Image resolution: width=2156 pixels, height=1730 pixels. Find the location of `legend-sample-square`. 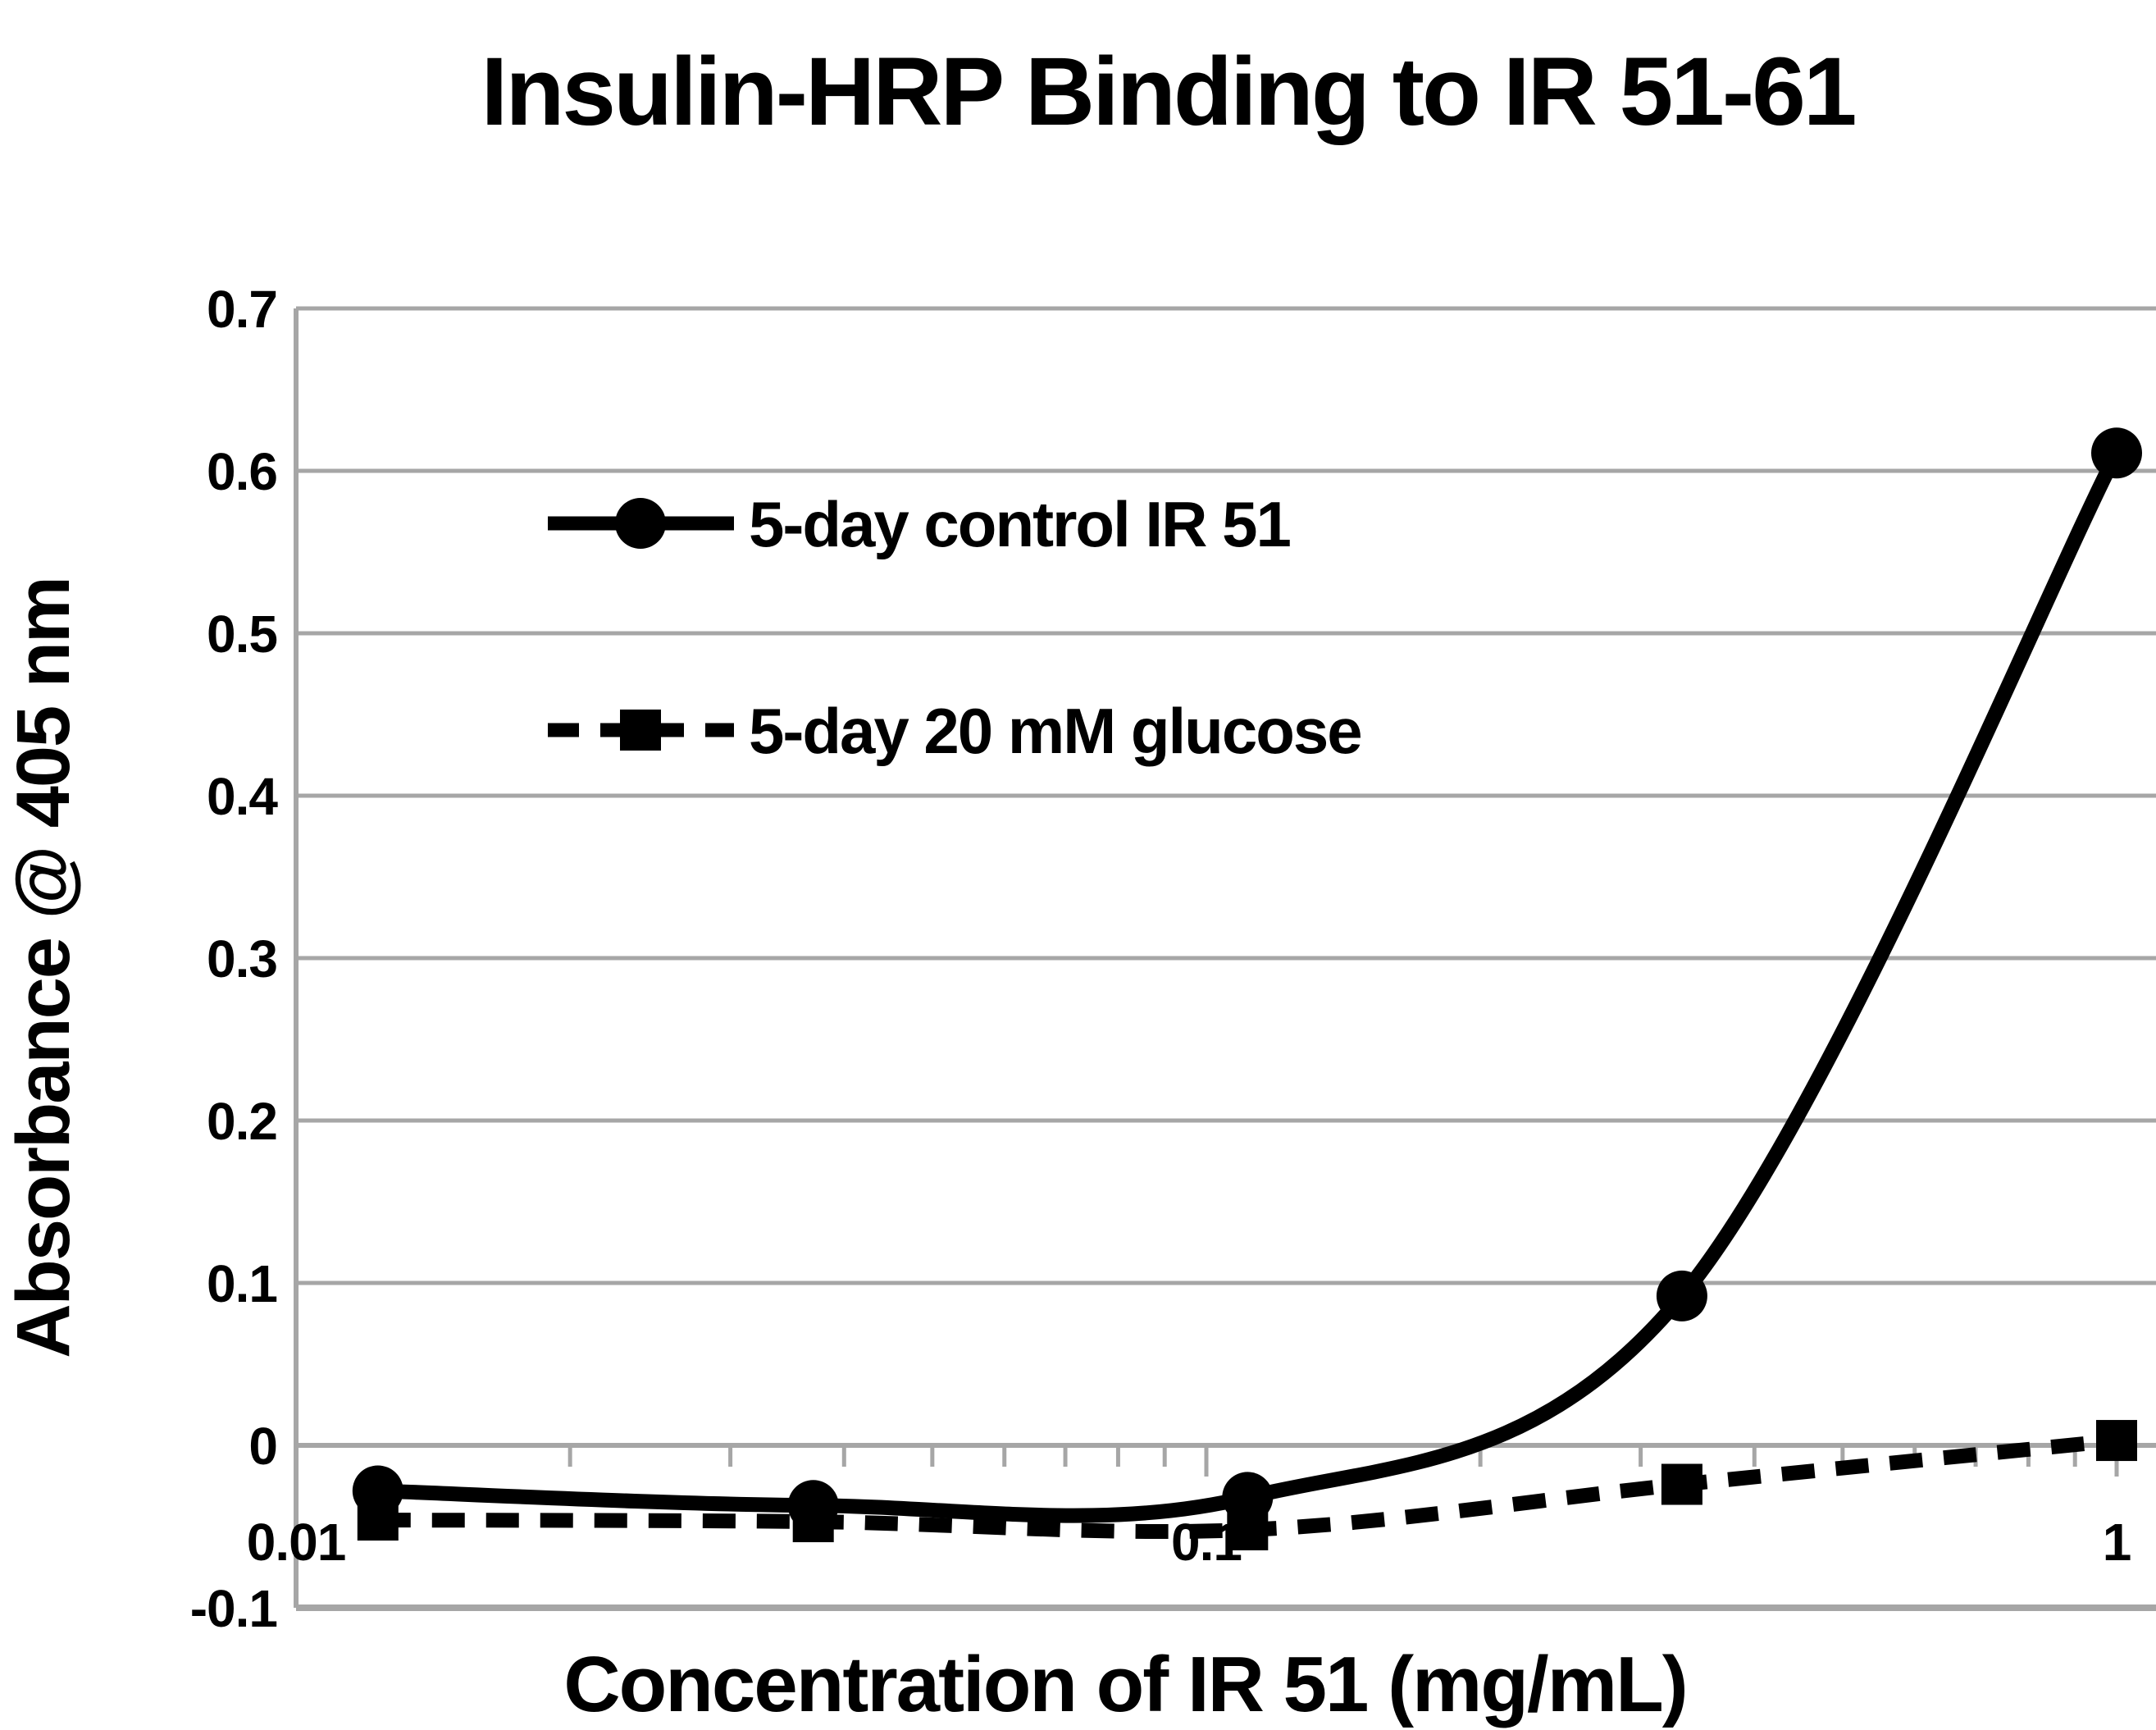

legend-sample-square is located at coordinates (641, 730).